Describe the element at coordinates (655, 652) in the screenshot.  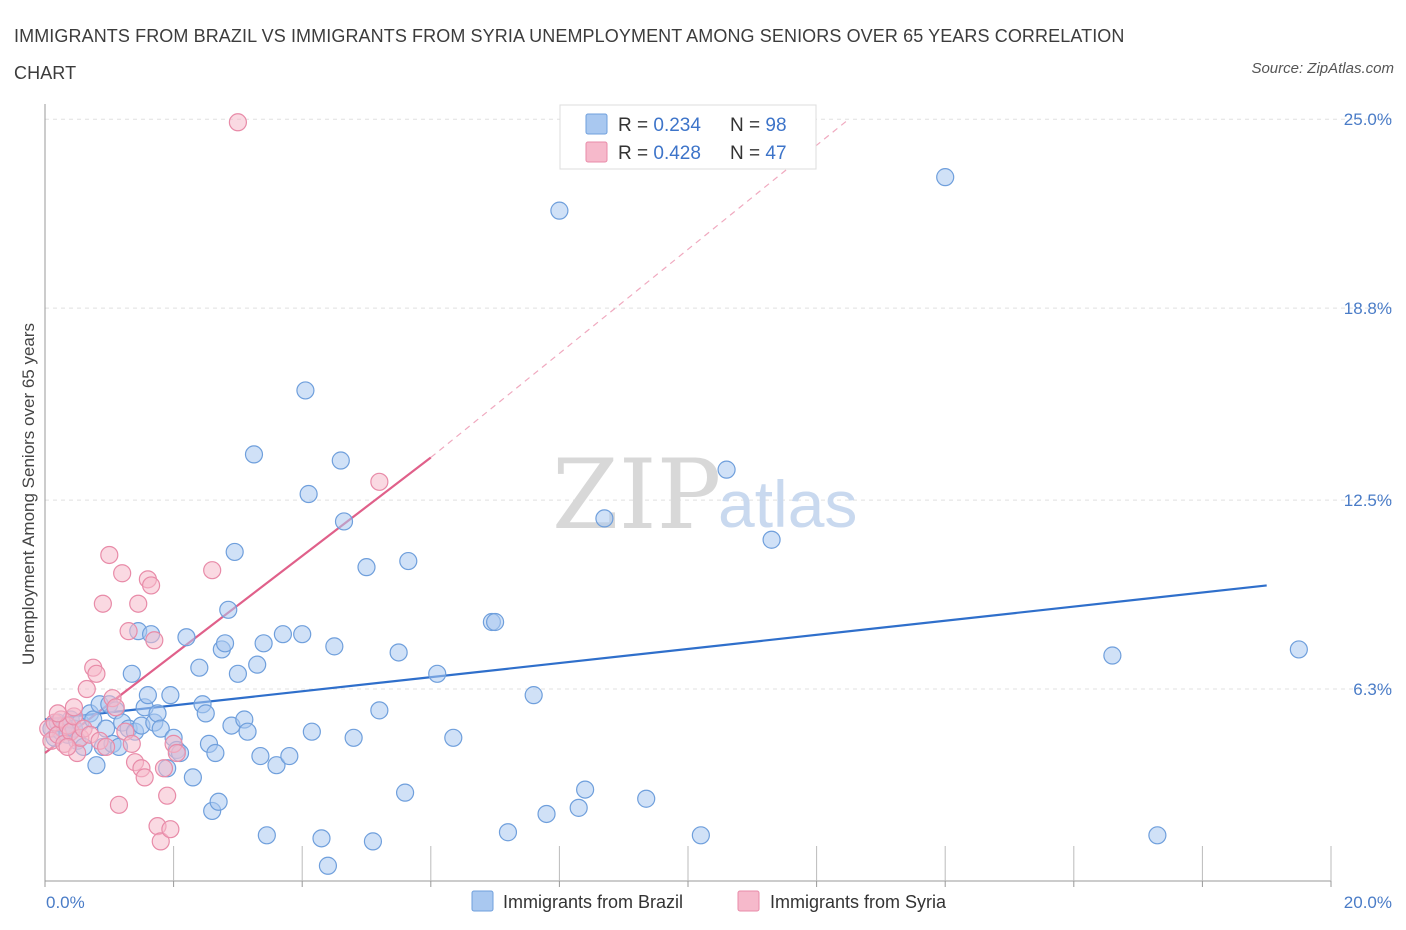
I see `brazil-trend-line` at that location.